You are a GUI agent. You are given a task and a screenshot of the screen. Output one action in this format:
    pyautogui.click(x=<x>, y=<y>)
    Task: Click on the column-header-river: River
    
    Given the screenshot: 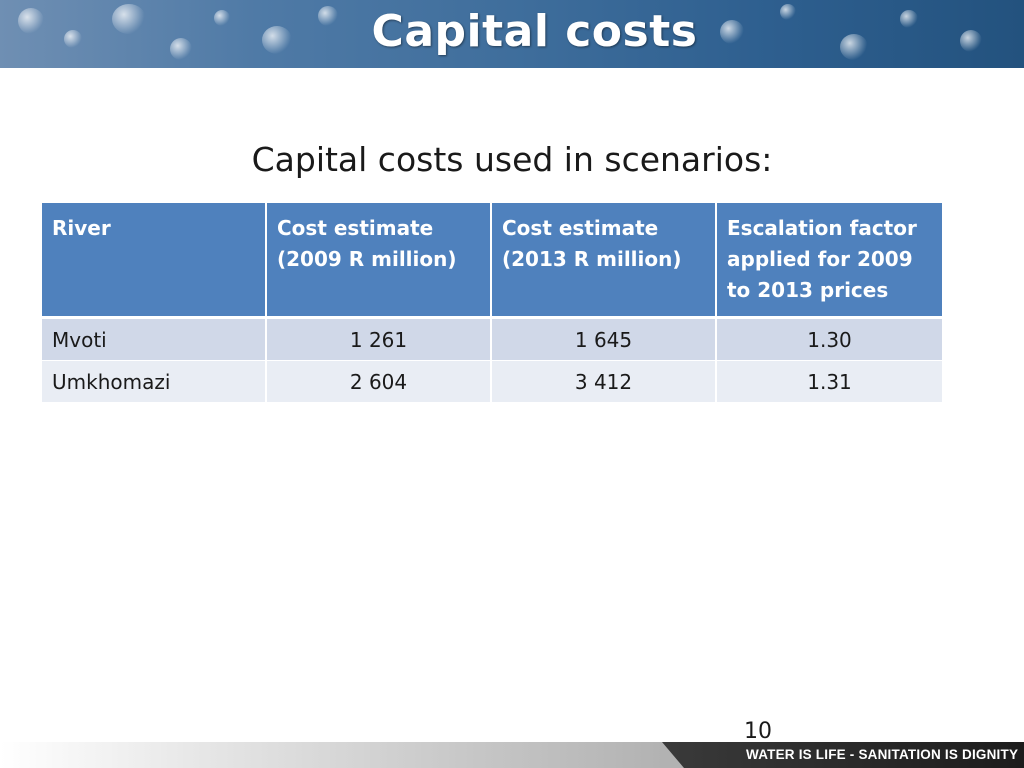 What is the action you would take?
    pyautogui.click(x=154, y=261)
    